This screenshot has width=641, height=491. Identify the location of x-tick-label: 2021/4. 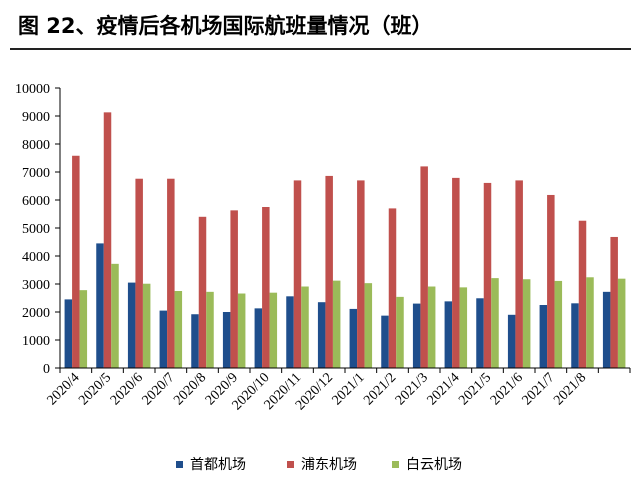
(444, 389).